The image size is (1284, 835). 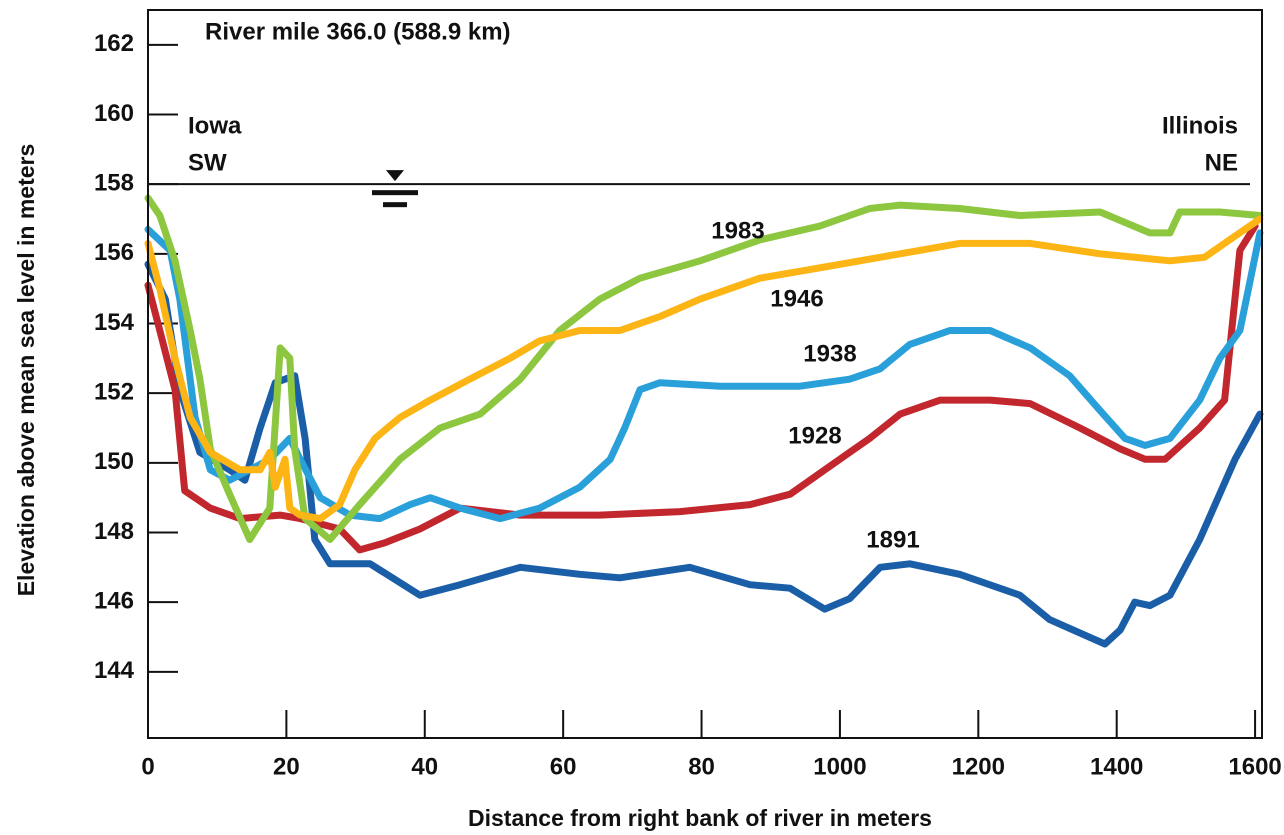 I want to click on y-tick-label: 162, so click(x=114, y=43).